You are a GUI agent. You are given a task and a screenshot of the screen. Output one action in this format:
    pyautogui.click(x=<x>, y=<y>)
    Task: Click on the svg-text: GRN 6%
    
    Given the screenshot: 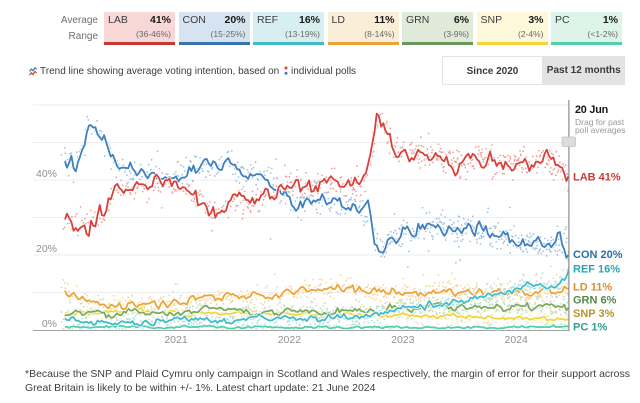 What is the action you would take?
    pyautogui.click(x=595, y=301)
    